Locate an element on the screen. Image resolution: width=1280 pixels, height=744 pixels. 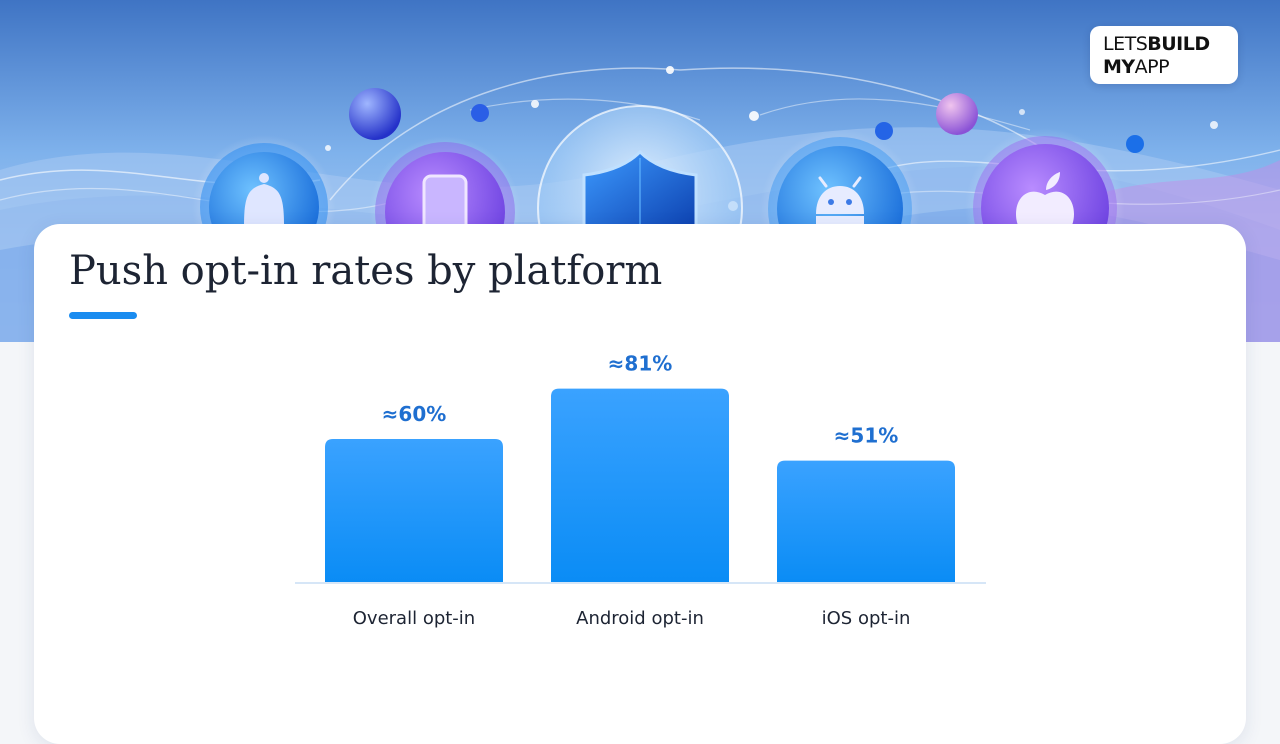
bar-value-label: ≈81% is located at coordinates (640, 364).